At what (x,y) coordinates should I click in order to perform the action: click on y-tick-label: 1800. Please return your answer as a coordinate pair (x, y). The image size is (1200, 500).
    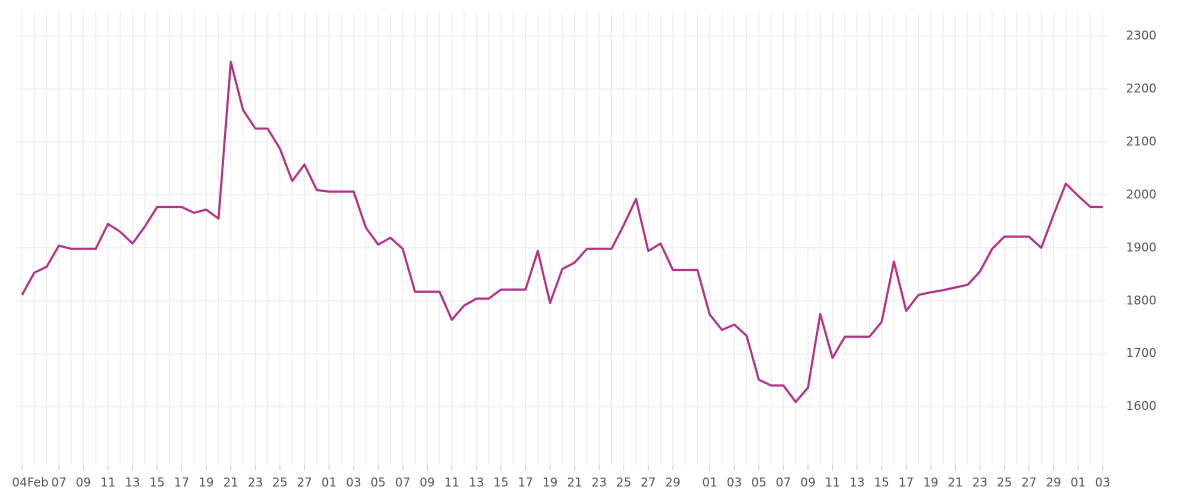
    Looking at the image, I should click on (1141, 300).